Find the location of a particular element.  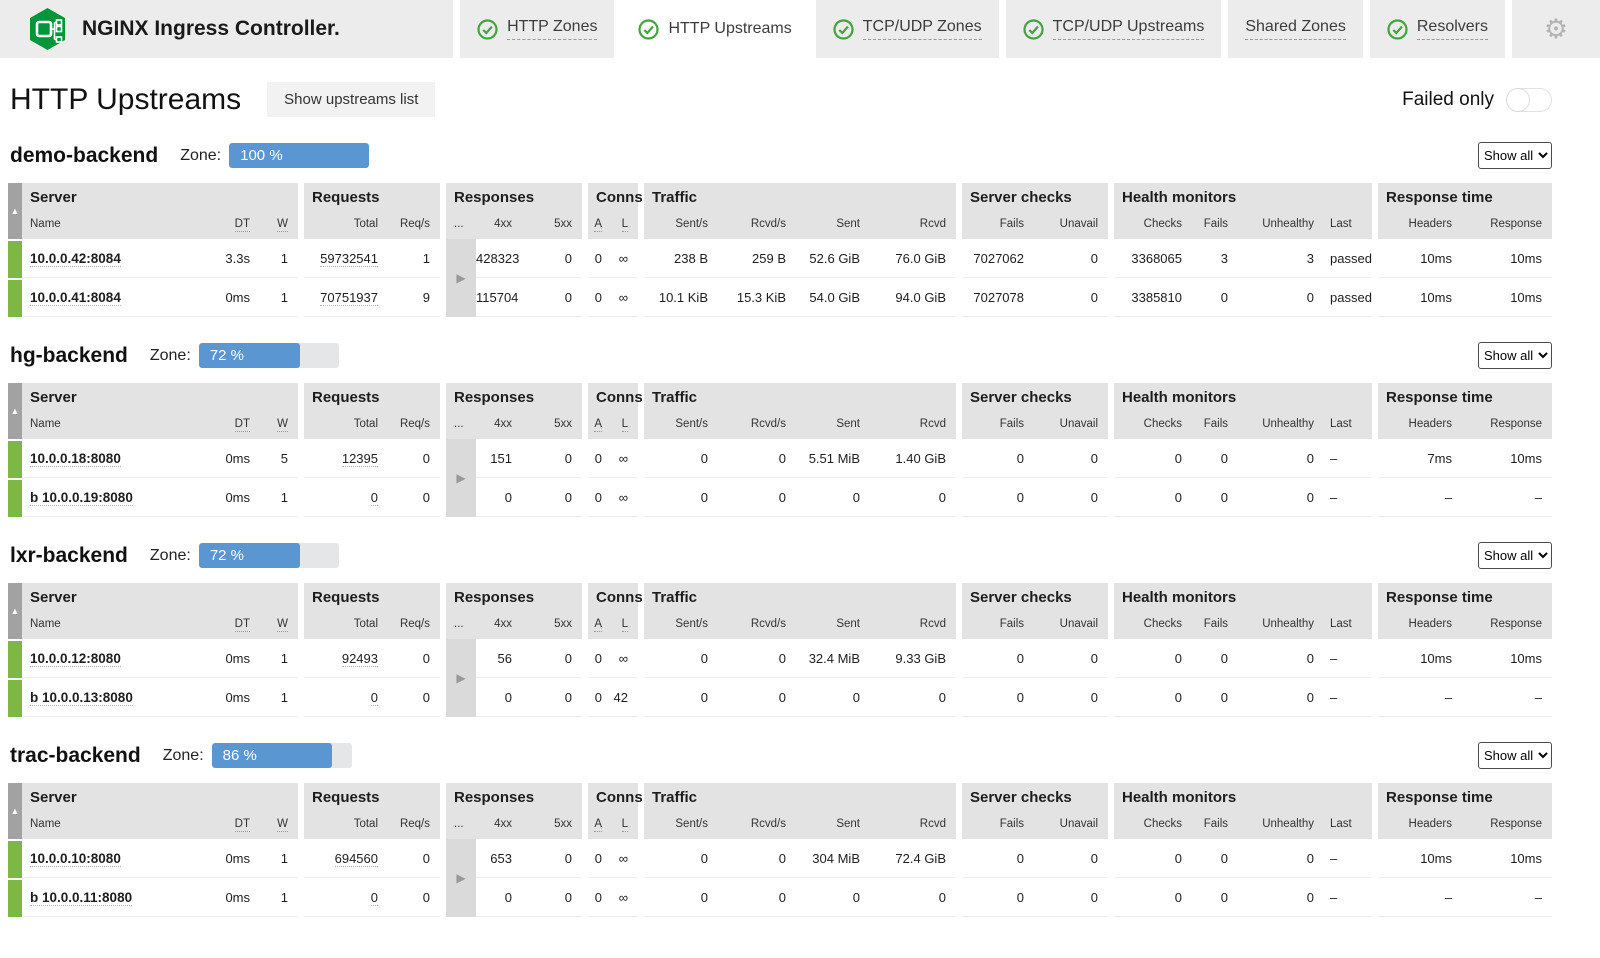

cell-sent-s: 0 is located at coordinates (681, 659).